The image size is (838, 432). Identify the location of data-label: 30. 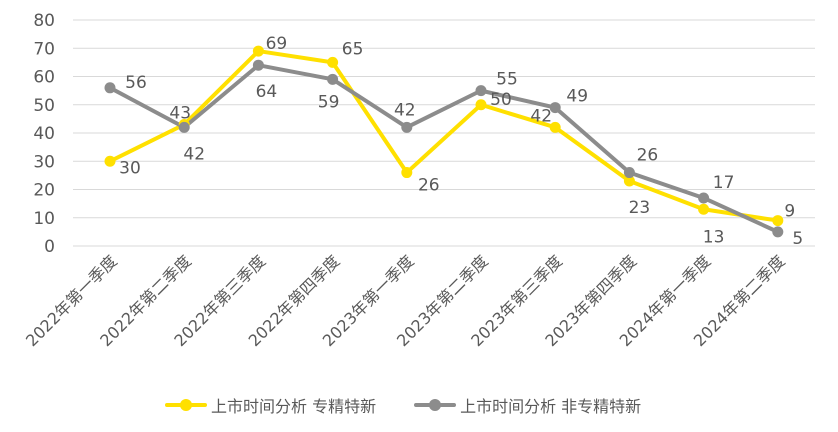
(130, 168).